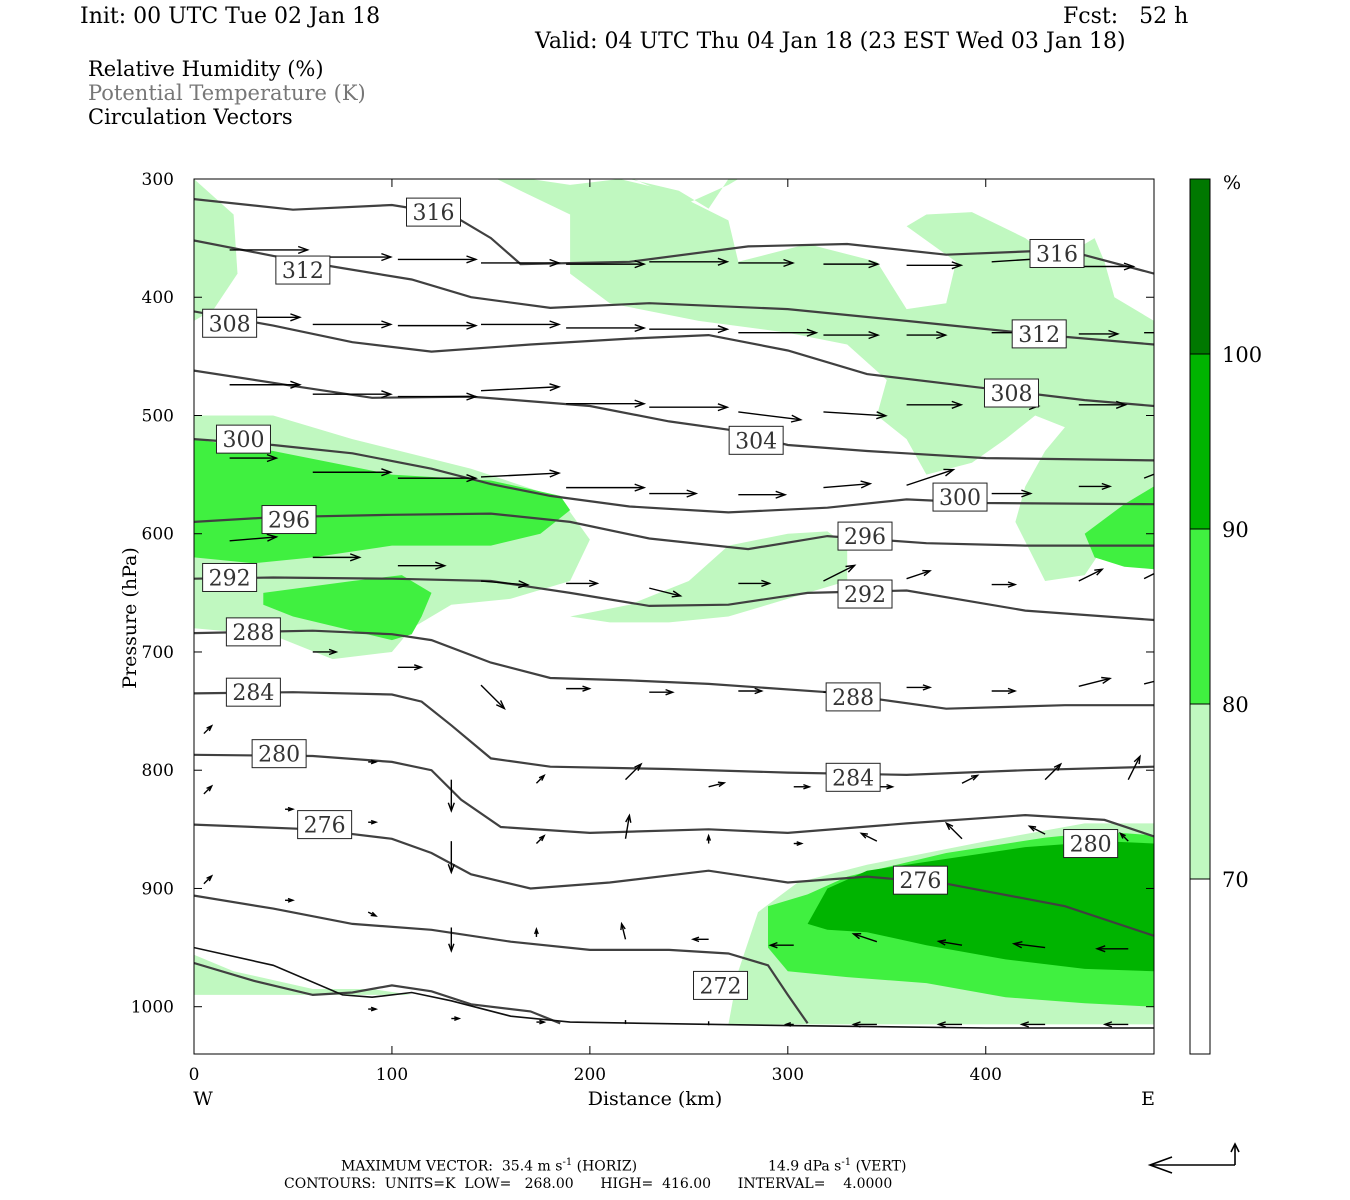 The image size is (1350, 1200). Describe the element at coordinates (253, 692) in the screenshot. I see `contour-label: 284` at that location.